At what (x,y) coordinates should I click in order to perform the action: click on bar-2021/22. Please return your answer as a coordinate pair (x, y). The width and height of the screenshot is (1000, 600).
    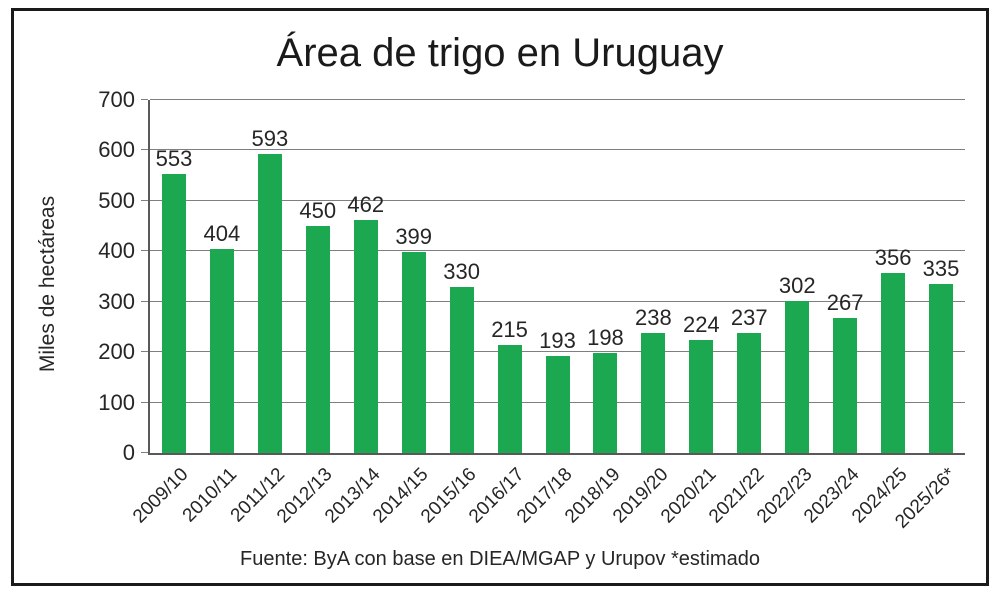
    Looking at the image, I should click on (749, 393).